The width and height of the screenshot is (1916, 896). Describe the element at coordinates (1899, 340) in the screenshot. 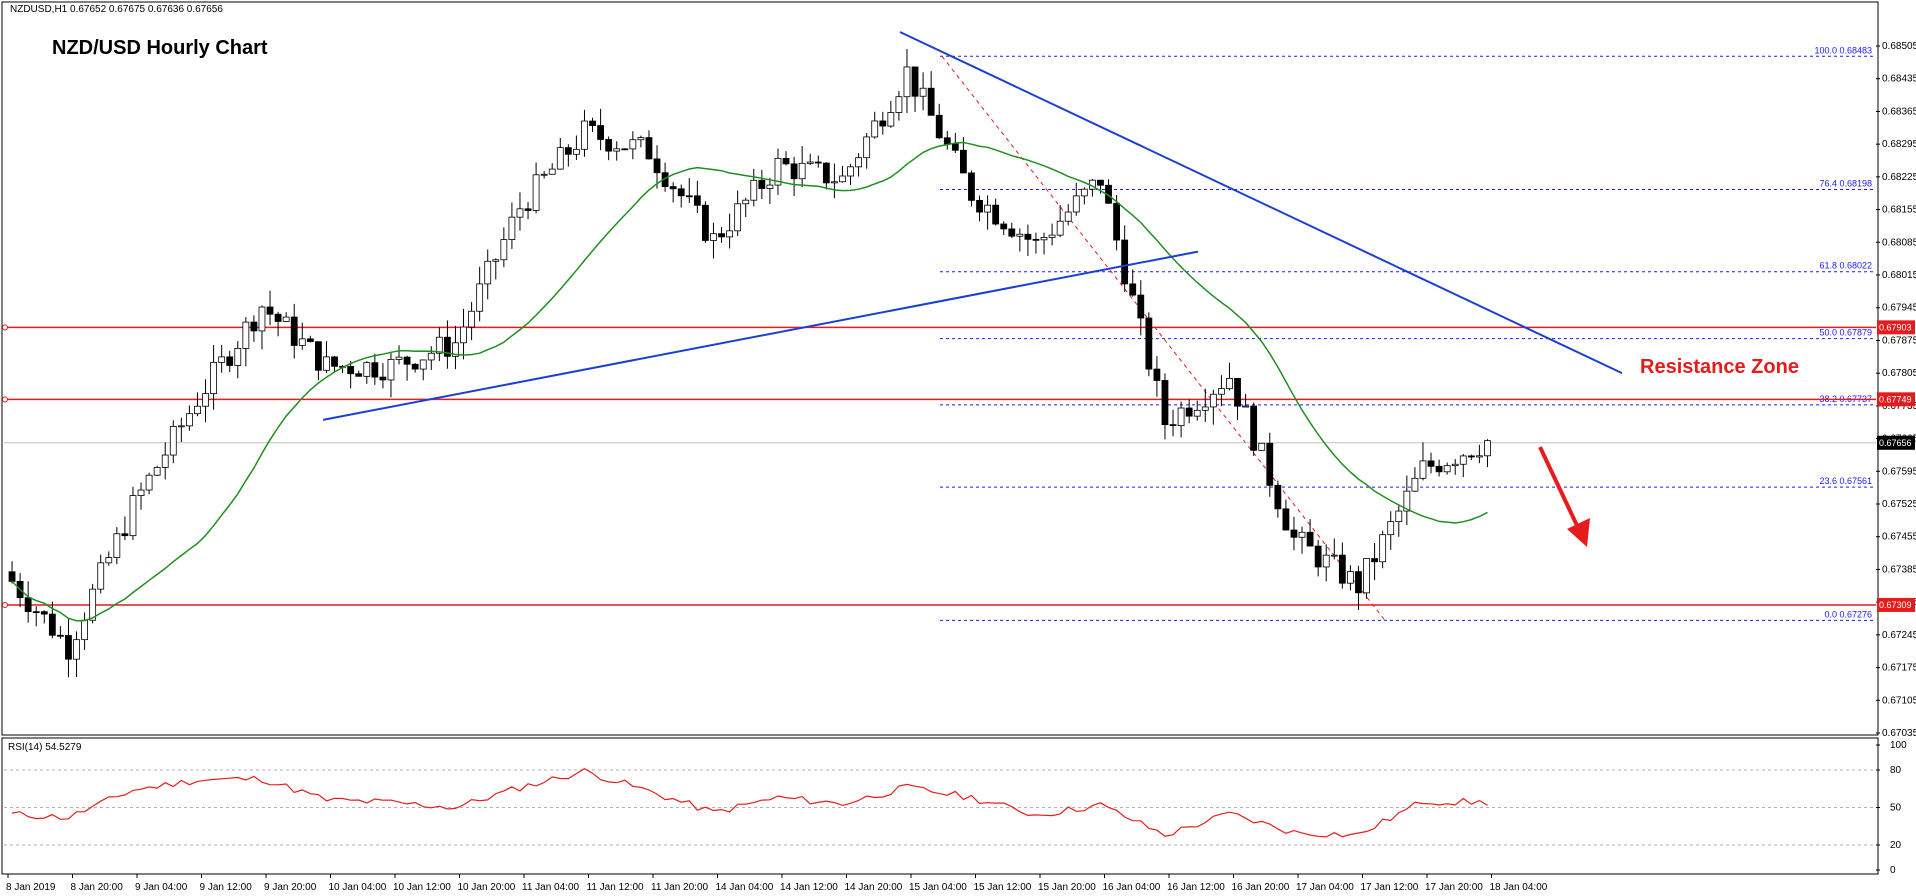

I see `price-tick-label: 0.67875` at that location.